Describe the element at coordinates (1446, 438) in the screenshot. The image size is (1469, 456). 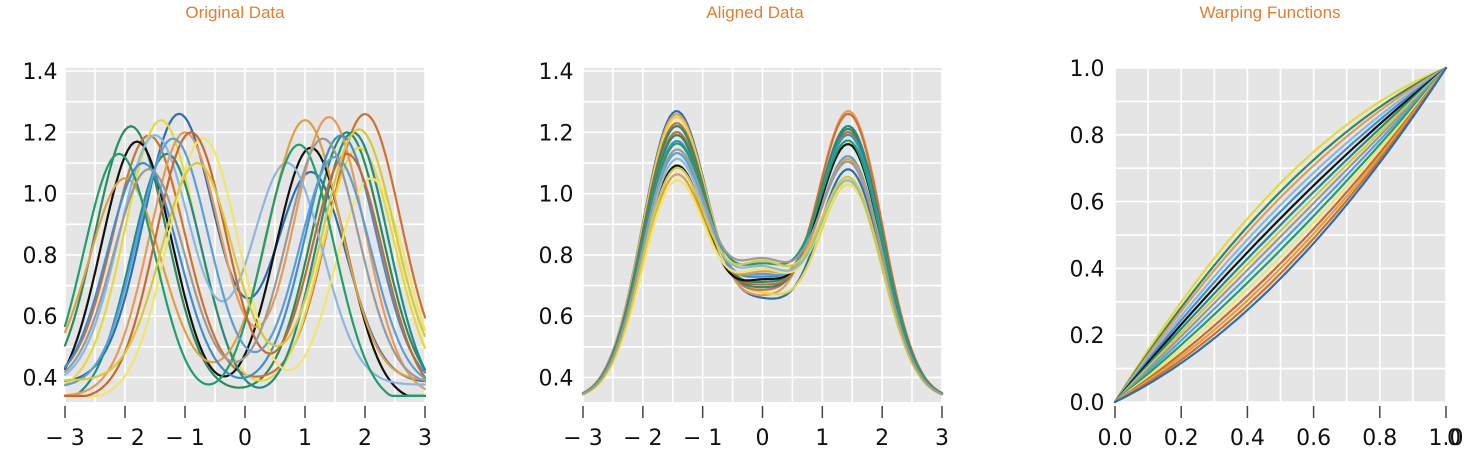
I see `x-tick-label: 1.0` at that location.